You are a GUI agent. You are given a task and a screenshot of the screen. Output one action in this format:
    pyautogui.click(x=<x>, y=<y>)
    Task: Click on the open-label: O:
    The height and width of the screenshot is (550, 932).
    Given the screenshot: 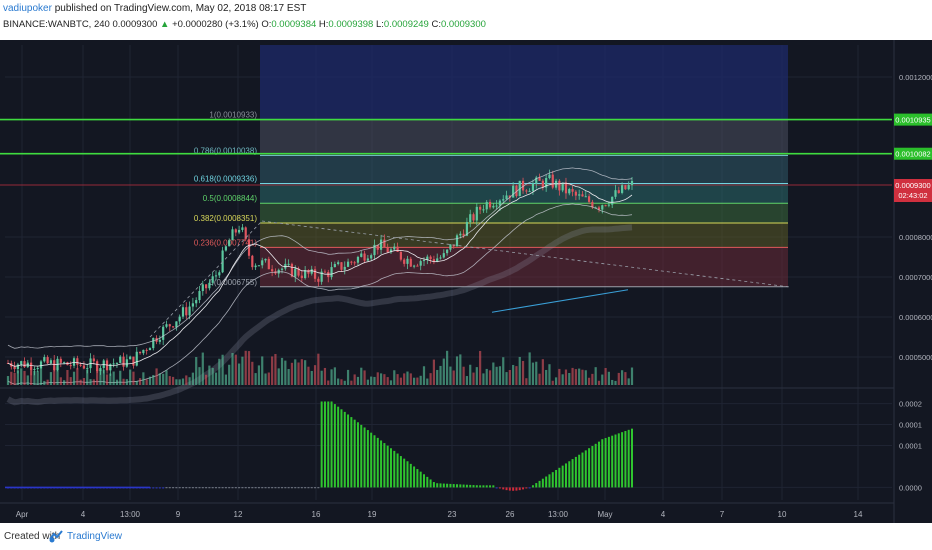 What is the action you would take?
    pyautogui.click(x=266, y=24)
    